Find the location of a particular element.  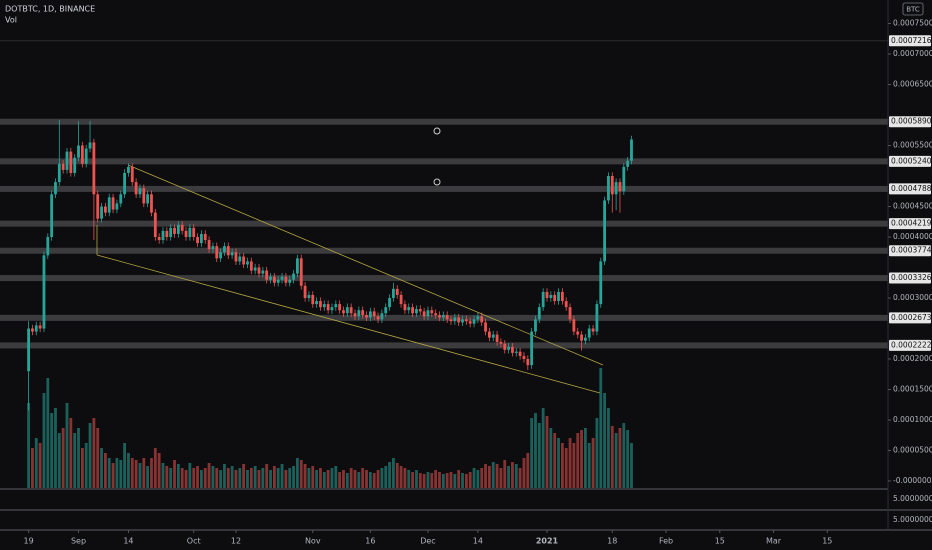

currency: BTC is located at coordinates (913, 10).